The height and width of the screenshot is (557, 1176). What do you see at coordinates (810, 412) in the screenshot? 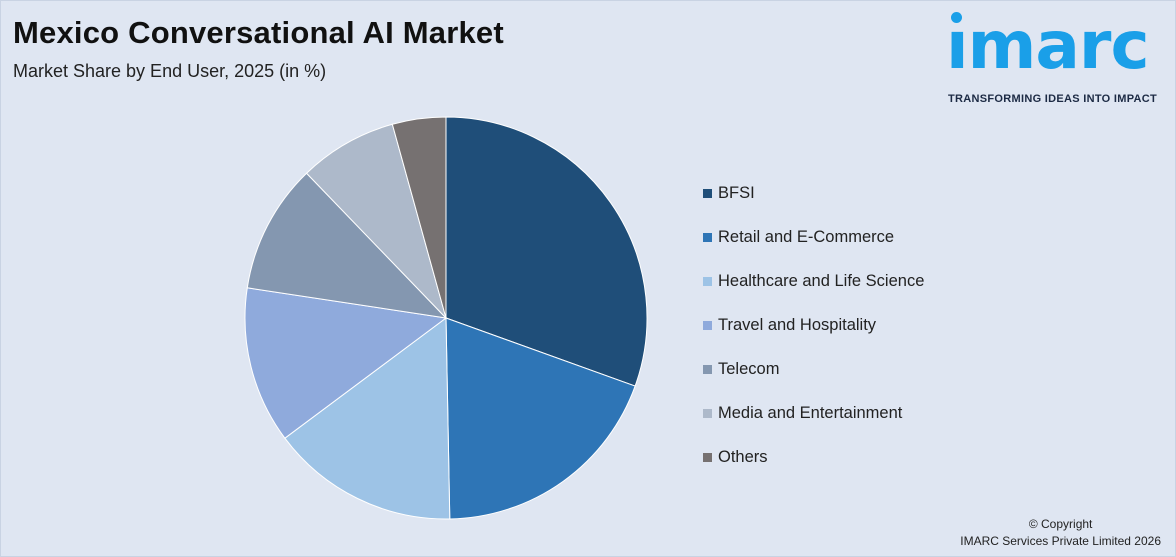
I see `legend-label: Media and Entertainment` at bounding box center [810, 412].